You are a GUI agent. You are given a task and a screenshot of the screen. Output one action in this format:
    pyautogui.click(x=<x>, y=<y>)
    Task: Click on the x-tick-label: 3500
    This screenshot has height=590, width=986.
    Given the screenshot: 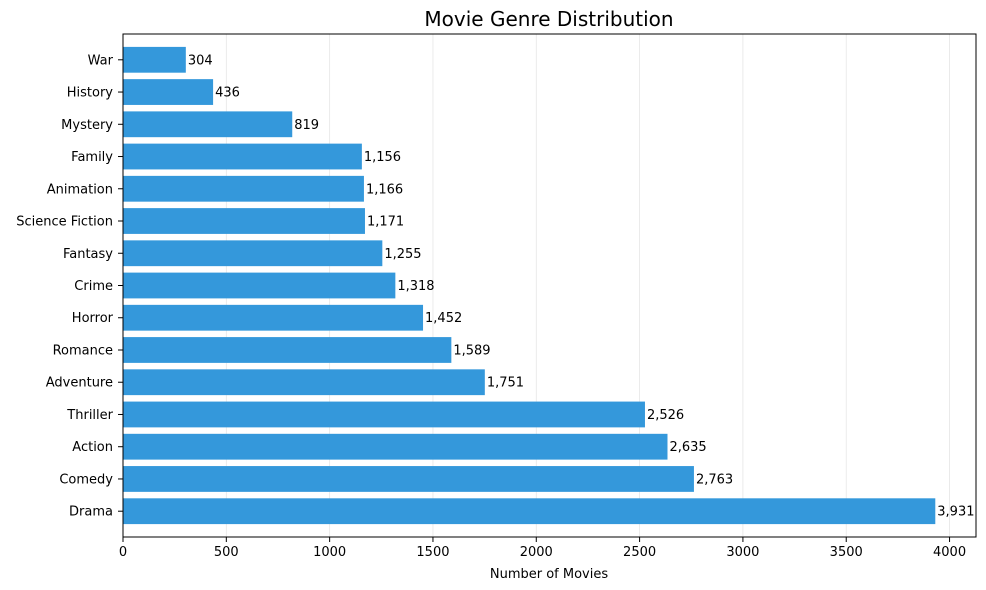 What is the action you would take?
    pyautogui.click(x=846, y=552)
    